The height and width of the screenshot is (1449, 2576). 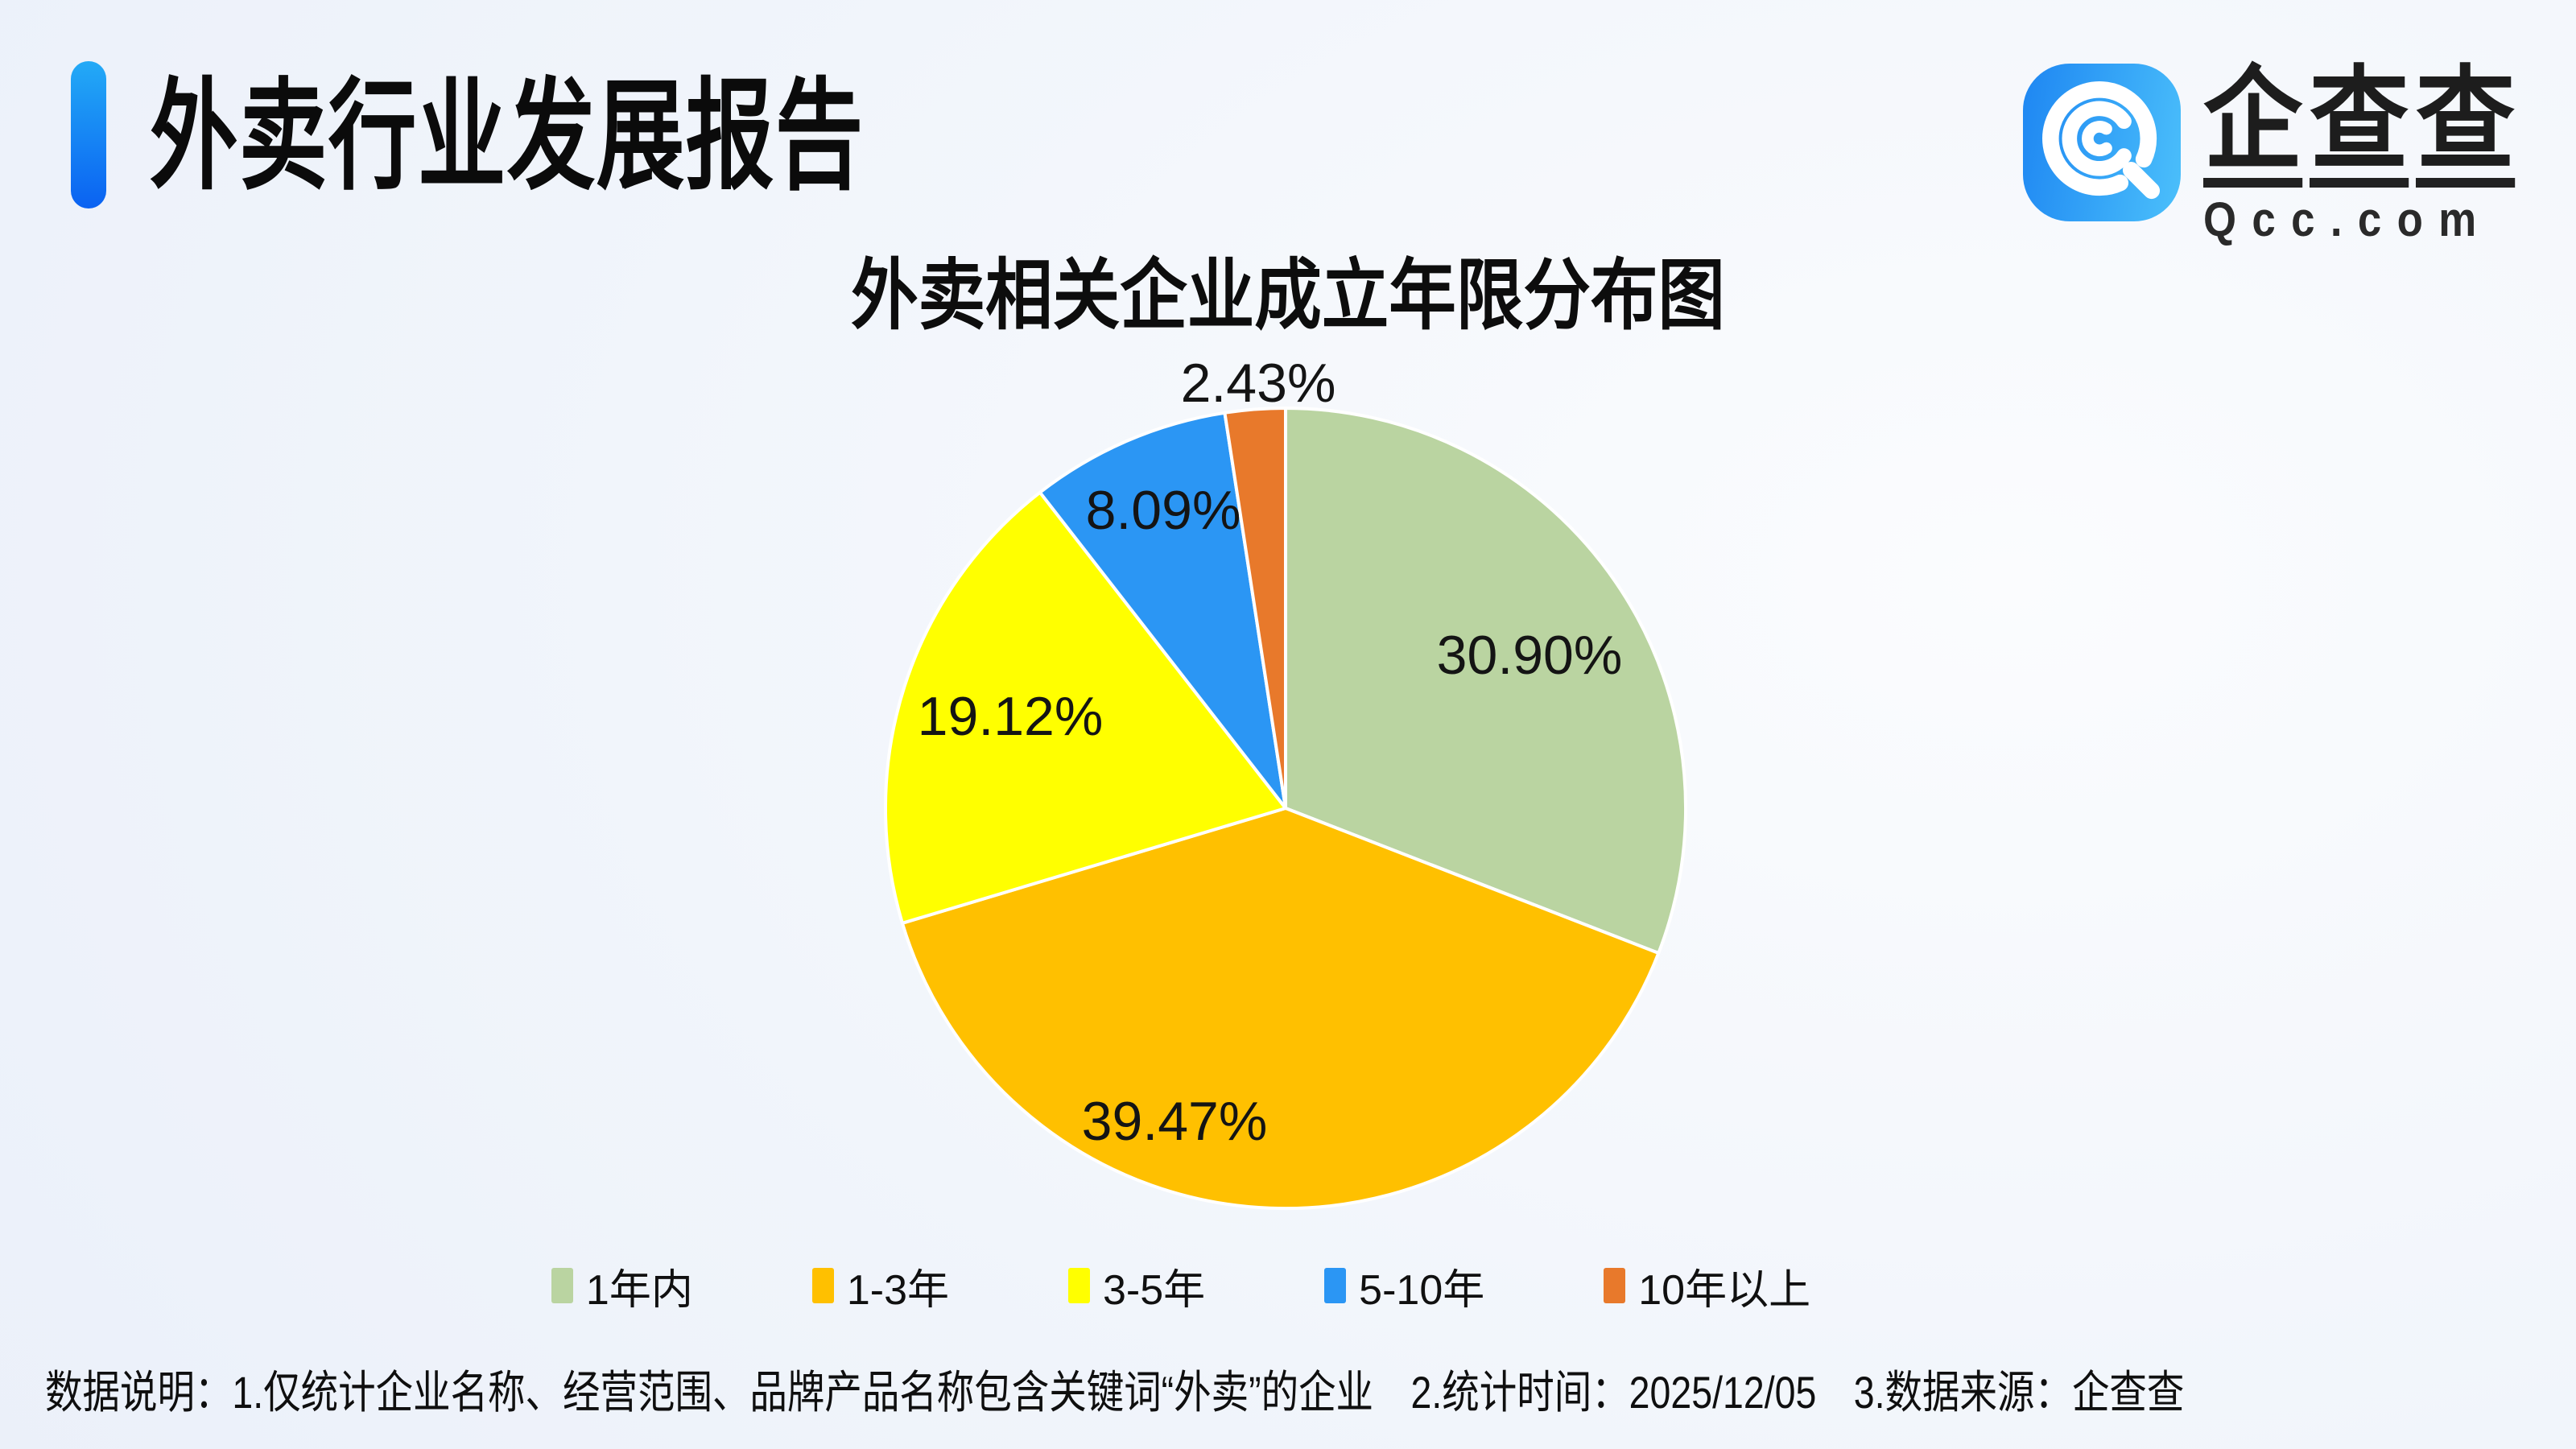 I want to click on page-title: 外卖行业发展报告, so click(x=507, y=136).